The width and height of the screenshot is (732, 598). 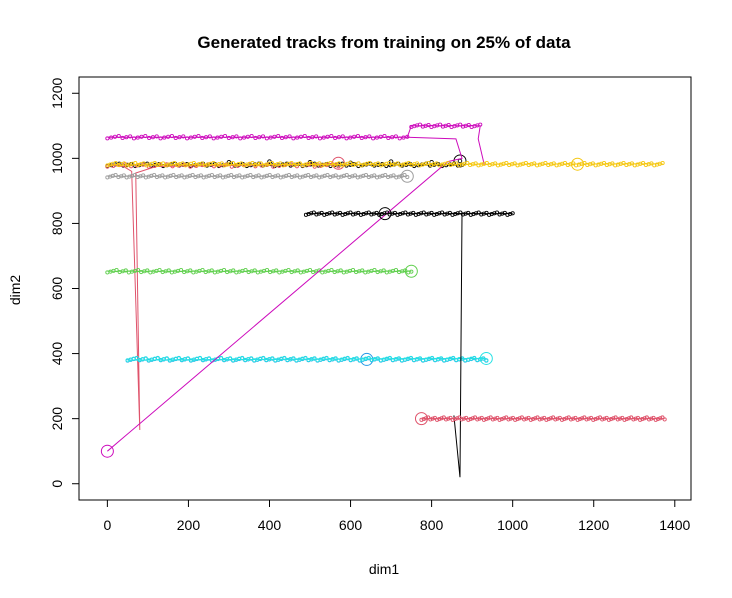 I want to click on y-tick-label: 0, so click(x=57, y=484).